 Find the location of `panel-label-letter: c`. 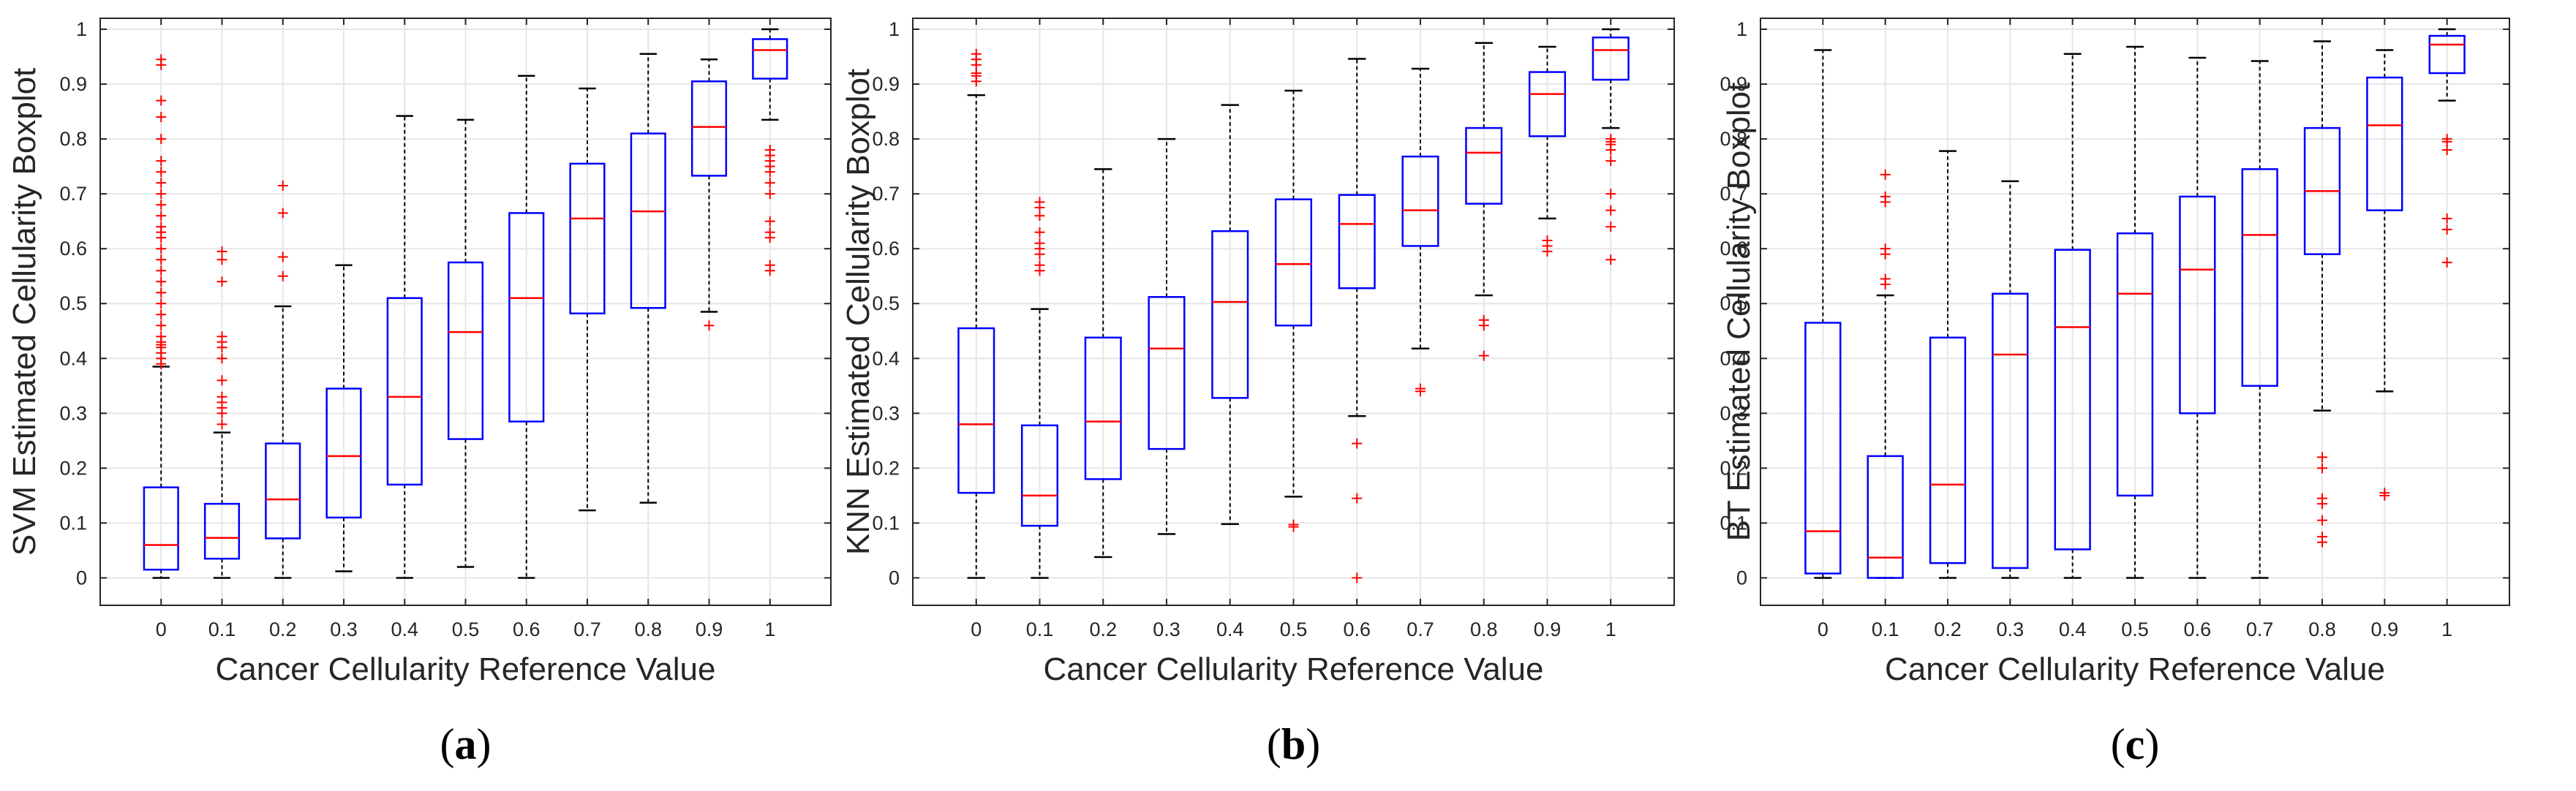

panel-label-letter: c is located at coordinates (2135, 744).